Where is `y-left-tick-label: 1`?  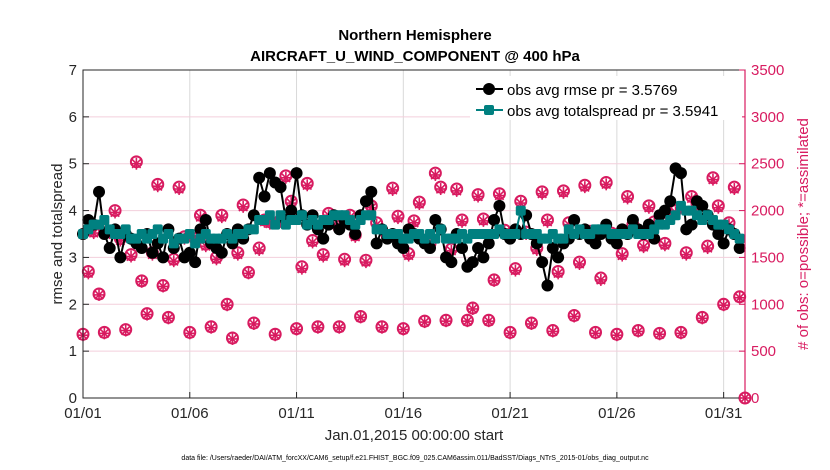
y-left-tick-label: 1 is located at coordinates (73, 351).